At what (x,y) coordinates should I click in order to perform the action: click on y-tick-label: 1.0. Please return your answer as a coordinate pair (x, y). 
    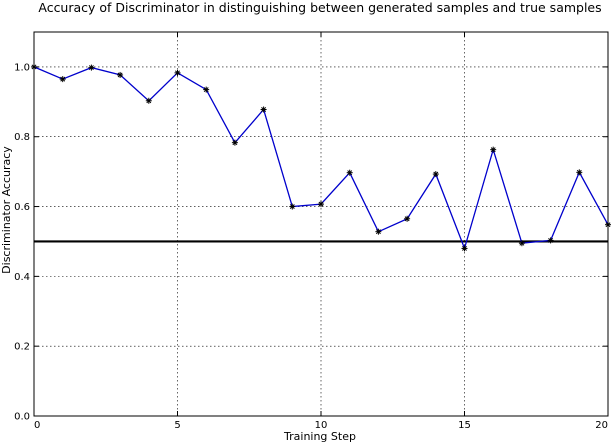
    Looking at the image, I should click on (22, 67).